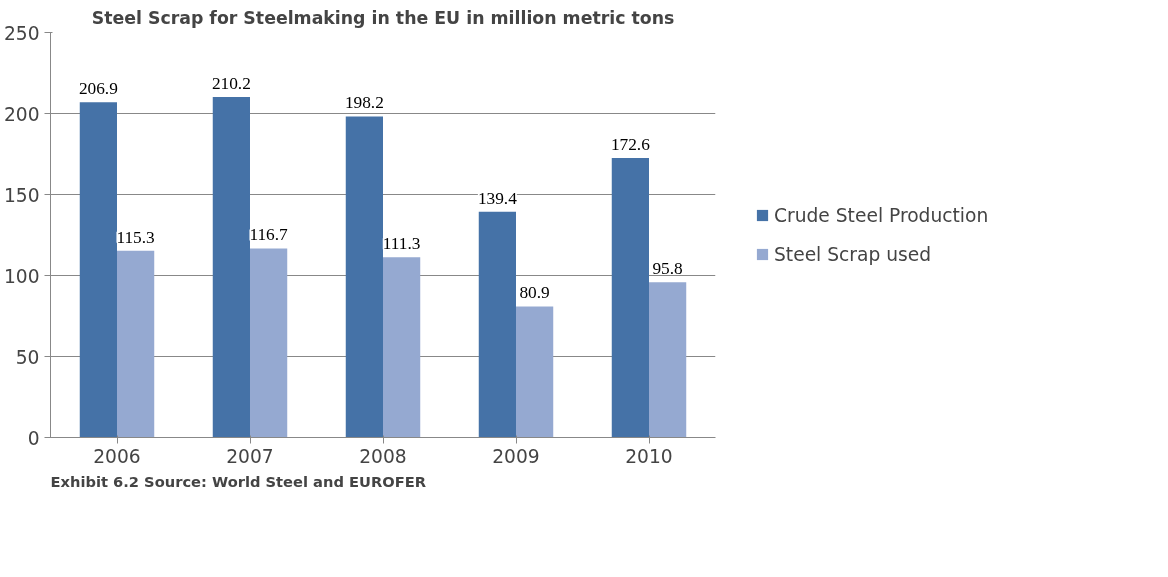 Image resolution: width=1168 pixels, height=577 pixels. Describe the element at coordinates (534, 293) in the screenshot. I see `data-label: 80.9` at that location.